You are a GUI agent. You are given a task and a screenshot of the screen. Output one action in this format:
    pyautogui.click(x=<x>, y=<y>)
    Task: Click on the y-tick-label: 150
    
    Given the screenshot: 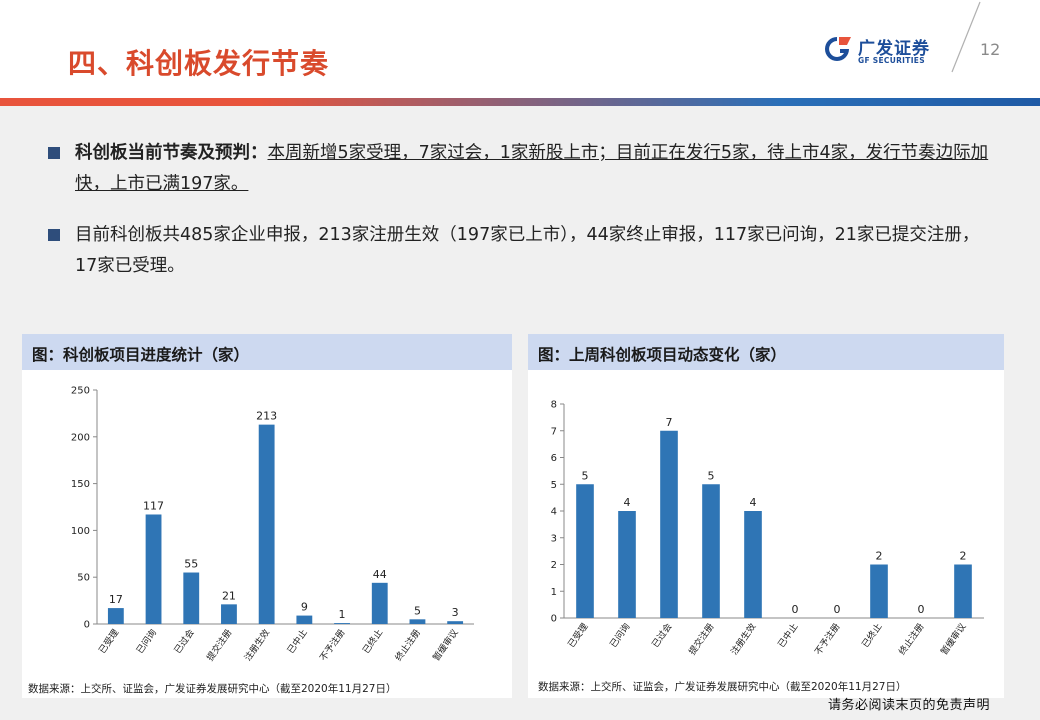 What is the action you would take?
    pyautogui.click(x=80, y=484)
    